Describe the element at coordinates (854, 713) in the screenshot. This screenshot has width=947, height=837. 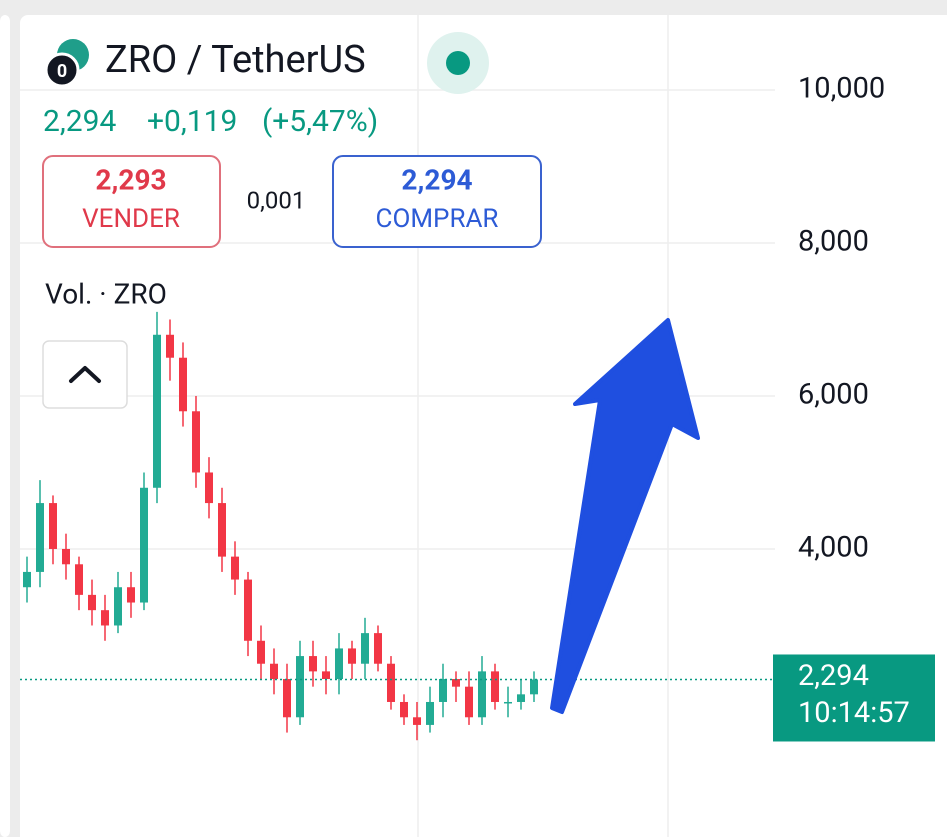
I see `price-tag-time: 10:14:57` at that location.